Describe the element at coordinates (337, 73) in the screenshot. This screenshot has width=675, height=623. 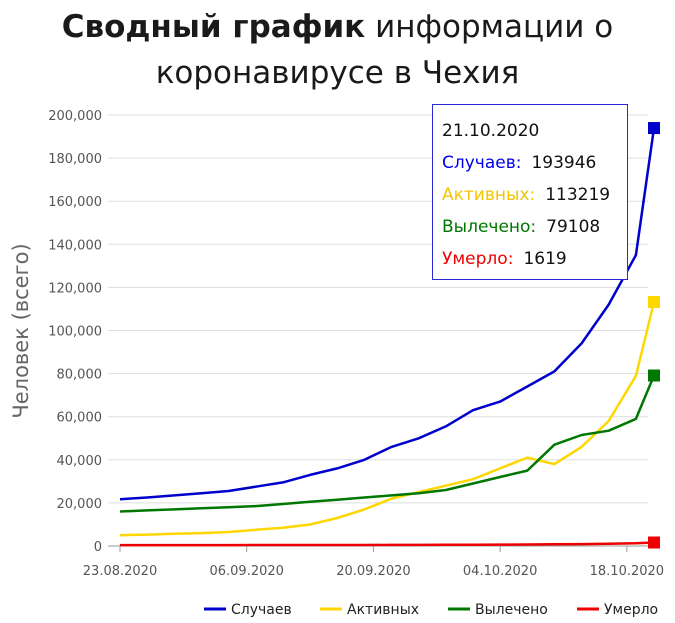
I see `chart-title-line2: коронавирусе в Чехия` at that location.